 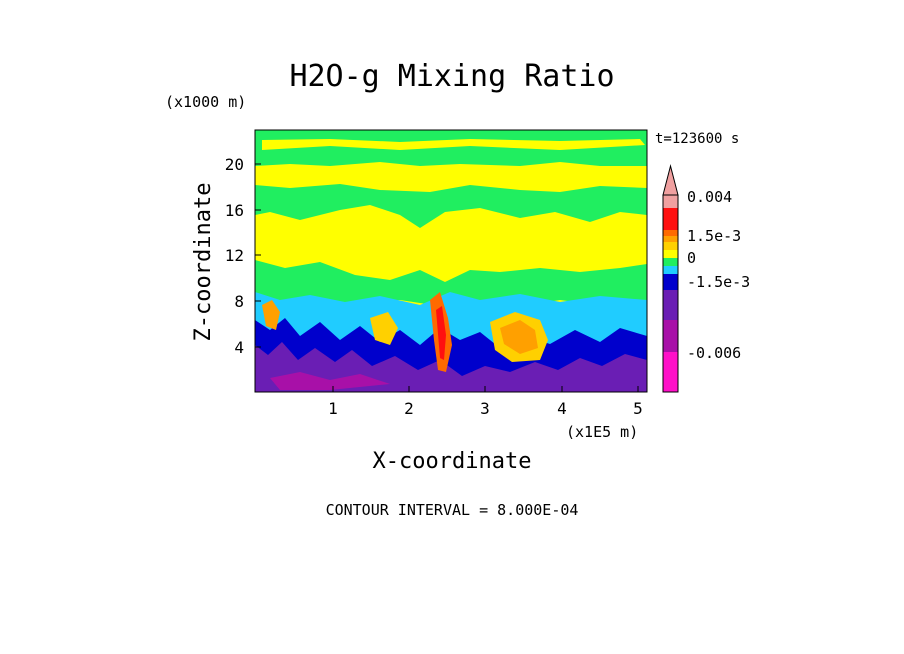 I want to click on colorbar-frame, so click(x=670, y=293).